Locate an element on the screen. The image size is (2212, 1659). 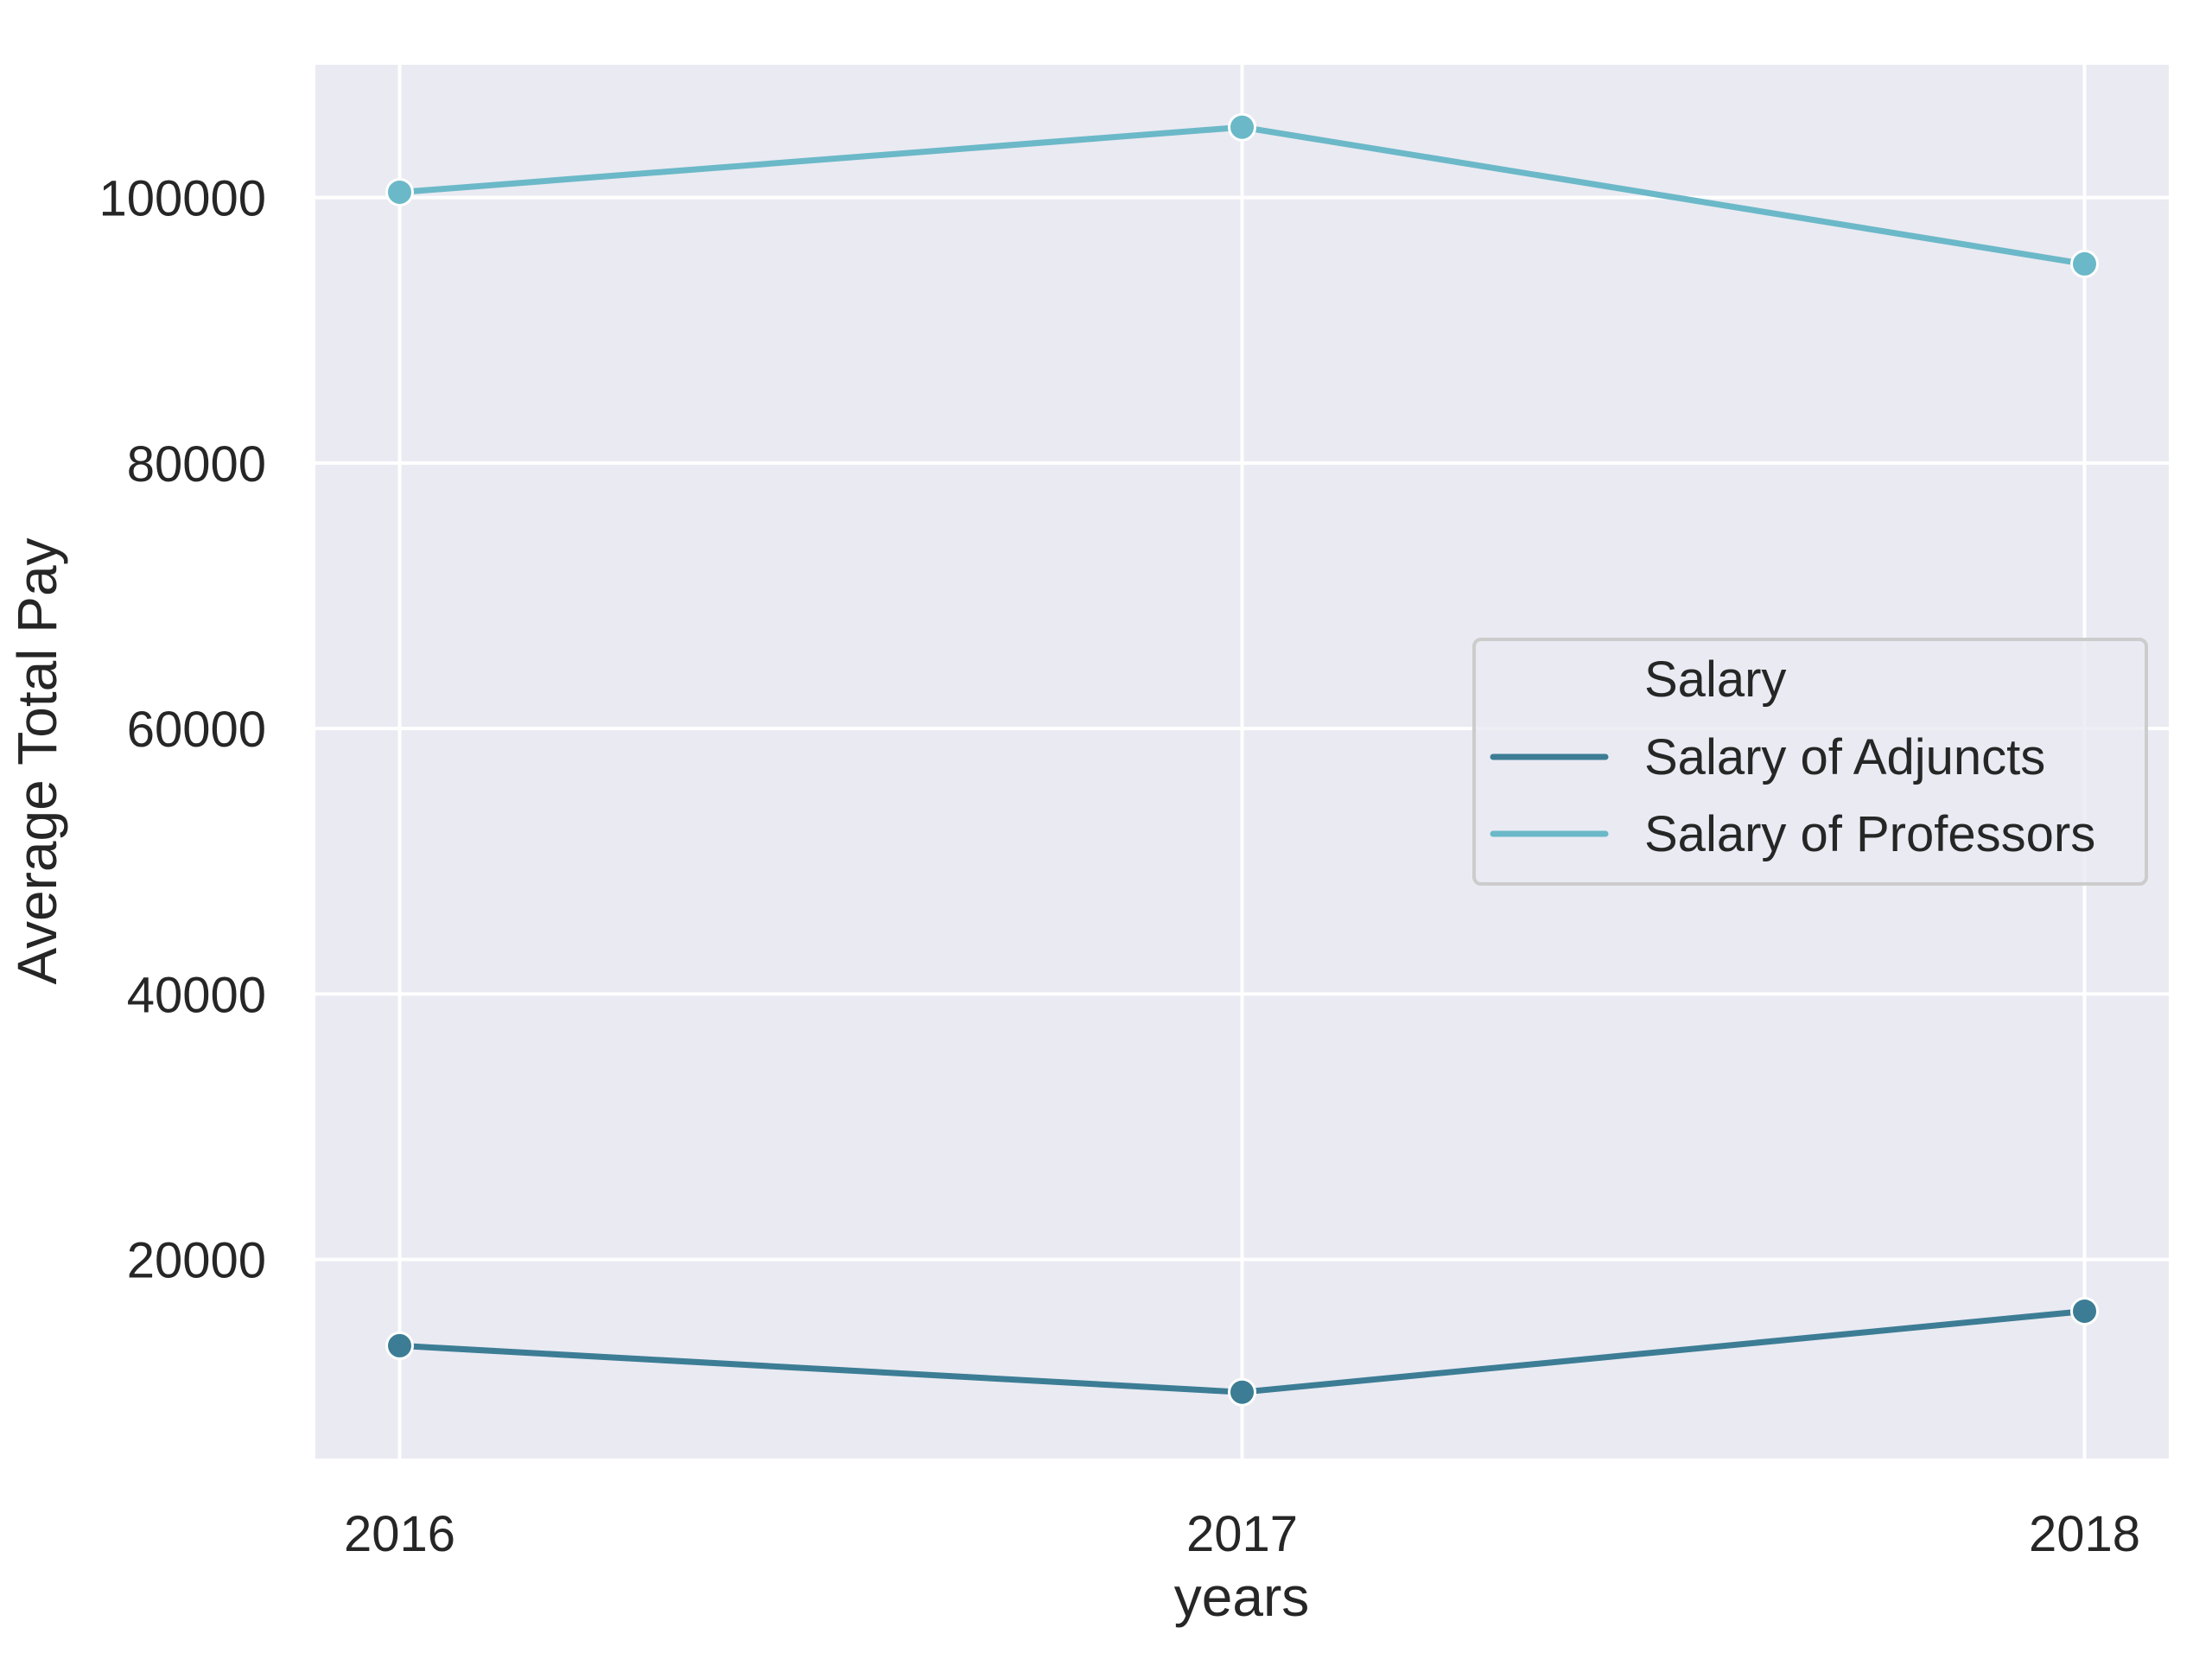
x-axis-label: years is located at coordinates (1242, 1597).